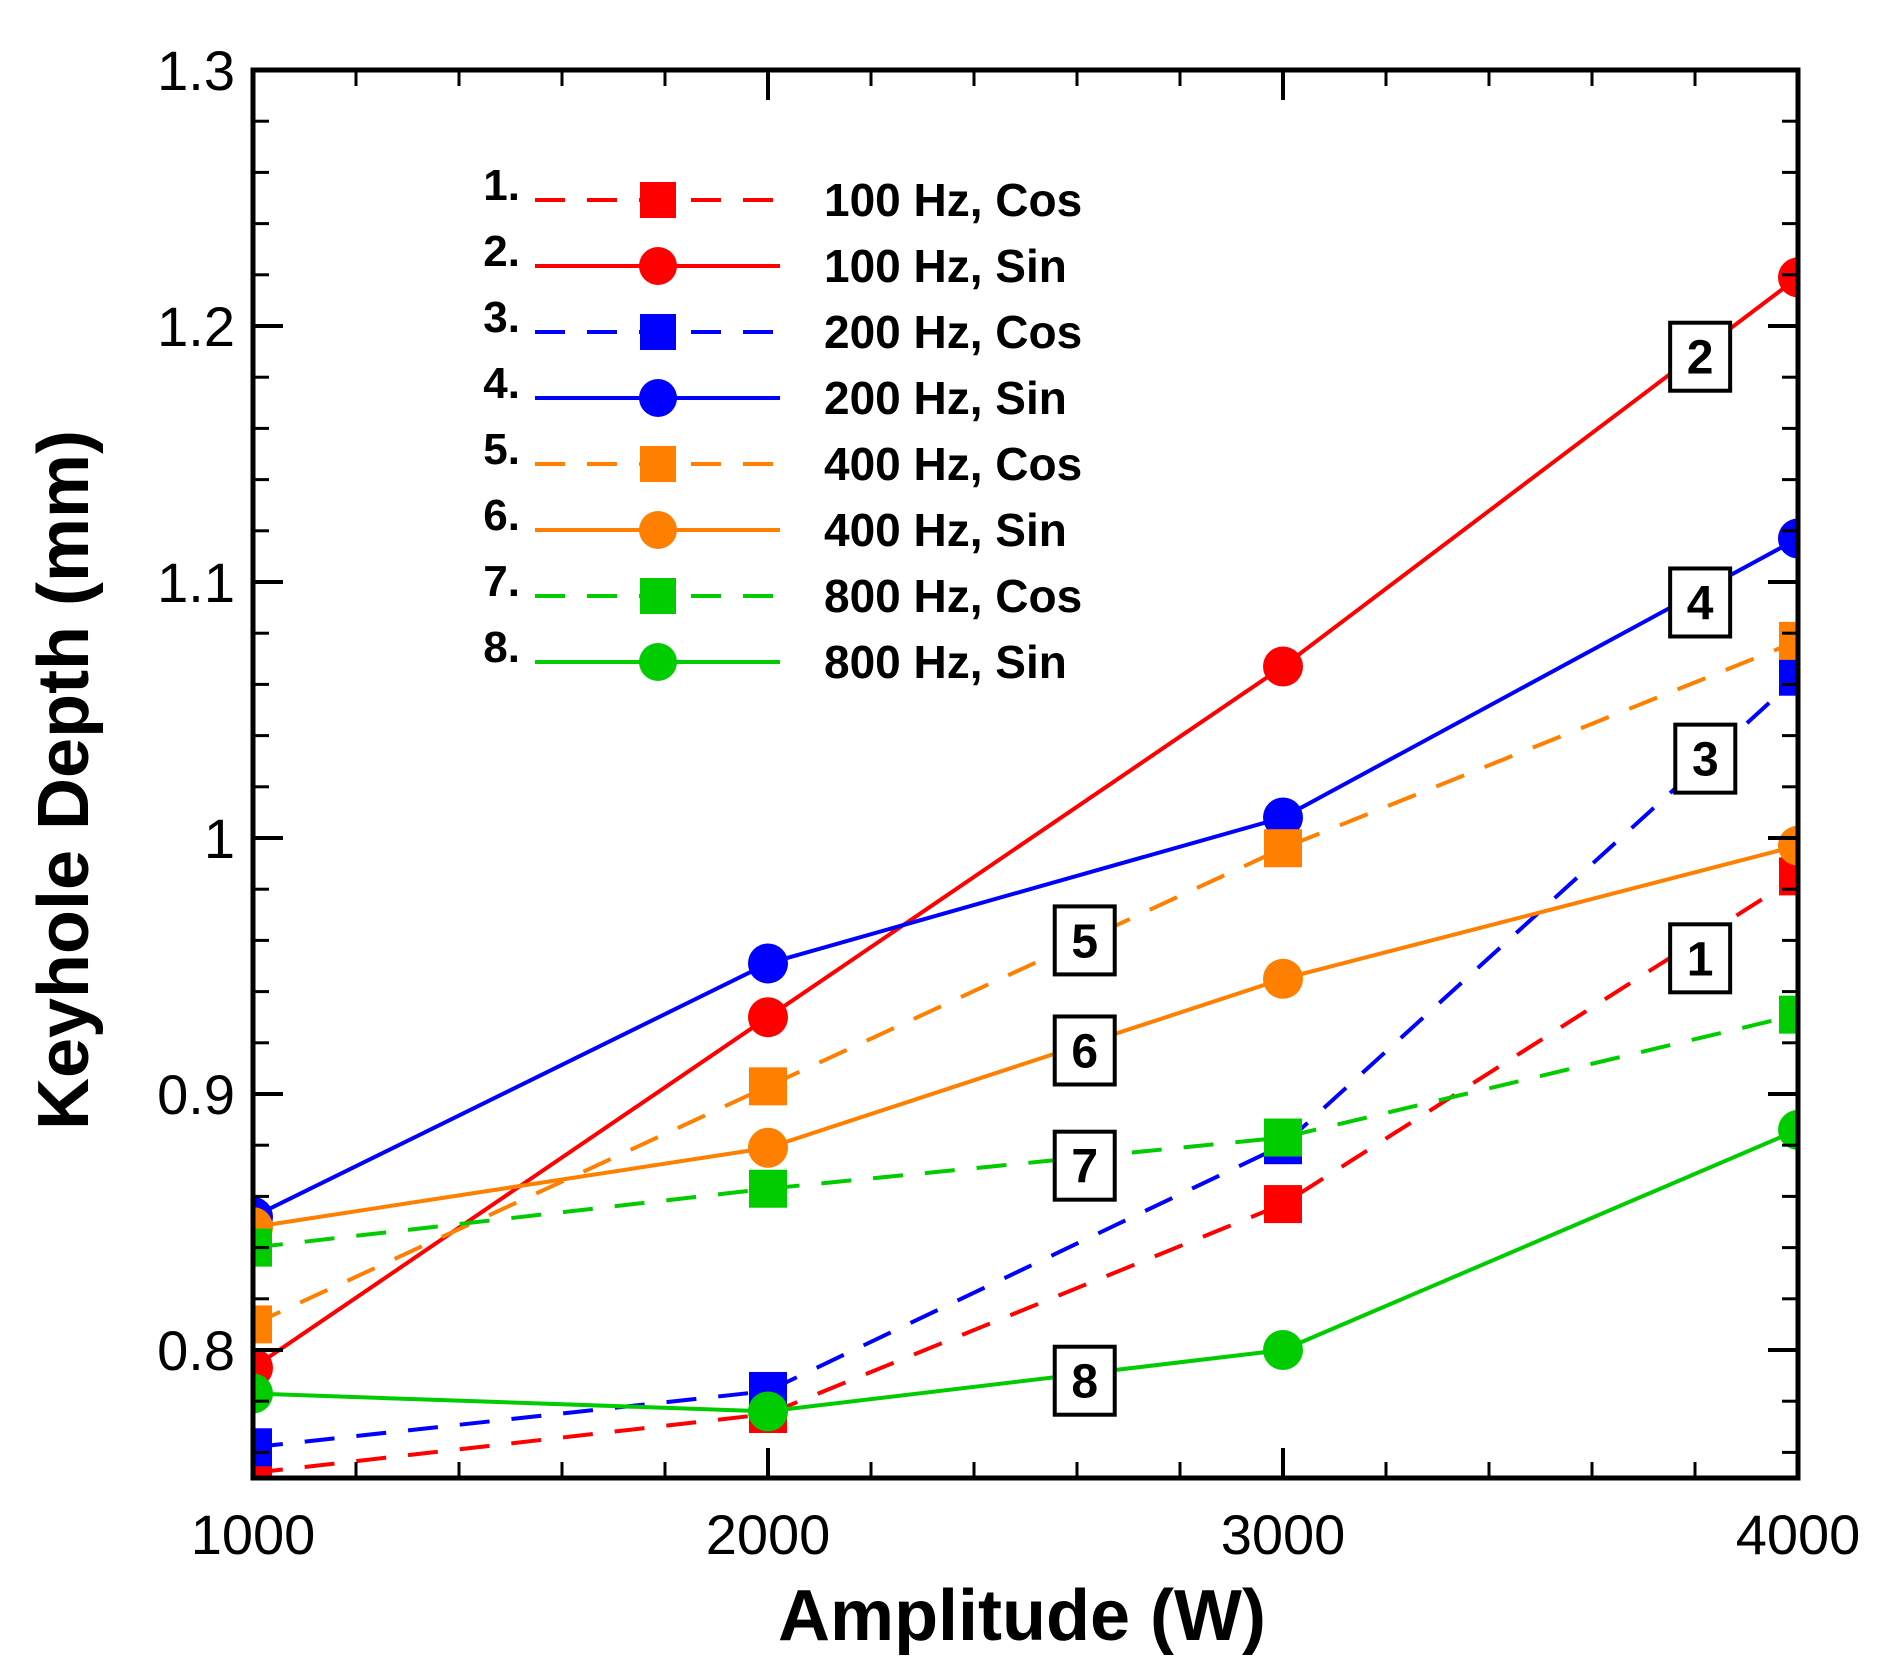 The width and height of the screenshot is (1903, 1680). What do you see at coordinates (219, 838) in the screenshot?
I see `y-tick-label: 1` at bounding box center [219, 838].